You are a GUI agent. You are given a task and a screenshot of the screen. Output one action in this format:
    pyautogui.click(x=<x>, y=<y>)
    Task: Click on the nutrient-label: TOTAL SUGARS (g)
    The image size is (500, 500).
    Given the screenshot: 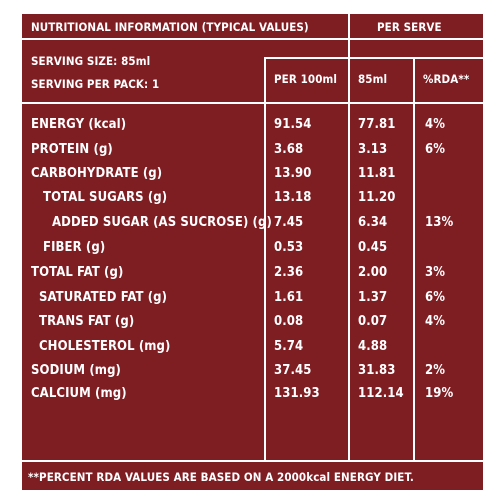 What is the action you would take?
    pyautogui.click(x=105, y=197)
    